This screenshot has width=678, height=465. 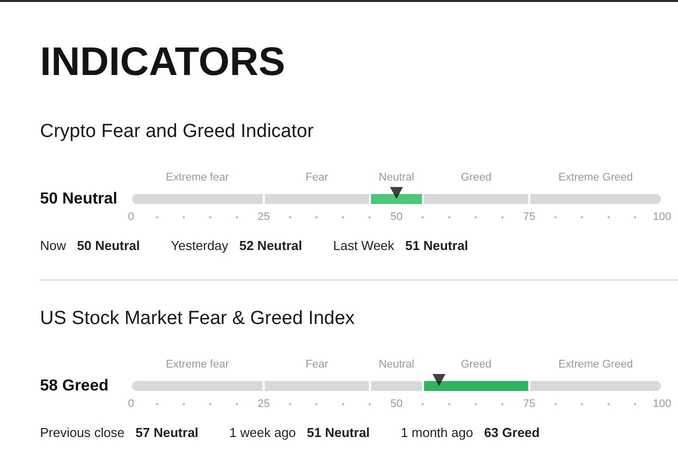 What do you see at coordinates (167, 432) in the screenshot?
I see `annotation: 57 Neutral` at bounding box center [167, 432].